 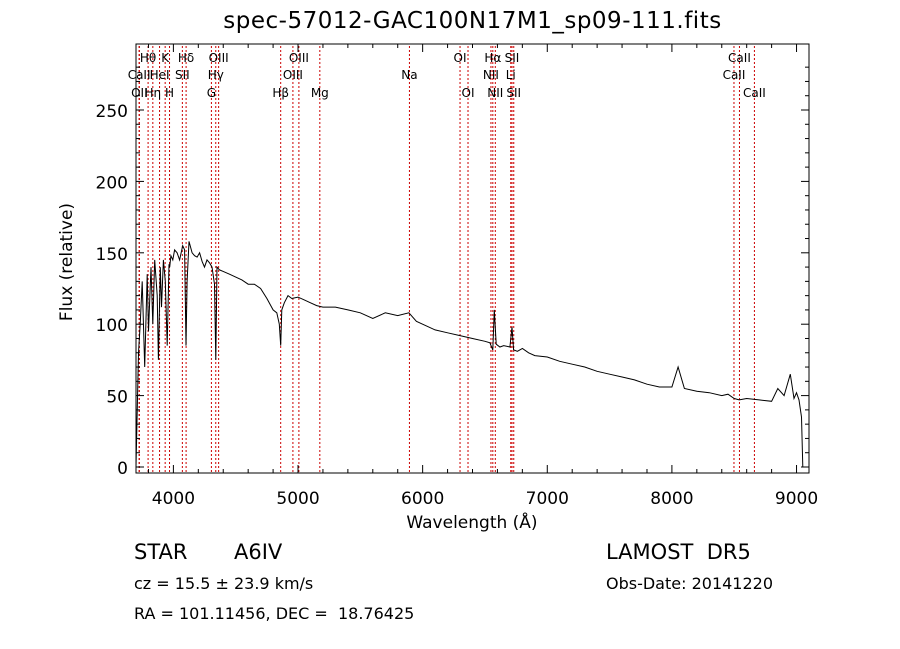 What do you see at coordinates (492, 58) in the screenshot?
I see `line-marker-label: Hα` at bounding box center [492, 58].